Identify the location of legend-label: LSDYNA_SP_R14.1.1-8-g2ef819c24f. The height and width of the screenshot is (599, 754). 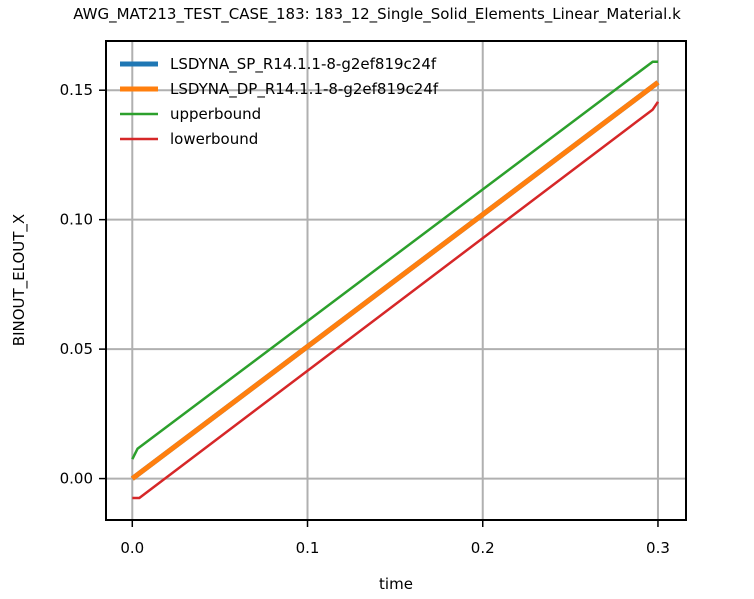
(303, 64).